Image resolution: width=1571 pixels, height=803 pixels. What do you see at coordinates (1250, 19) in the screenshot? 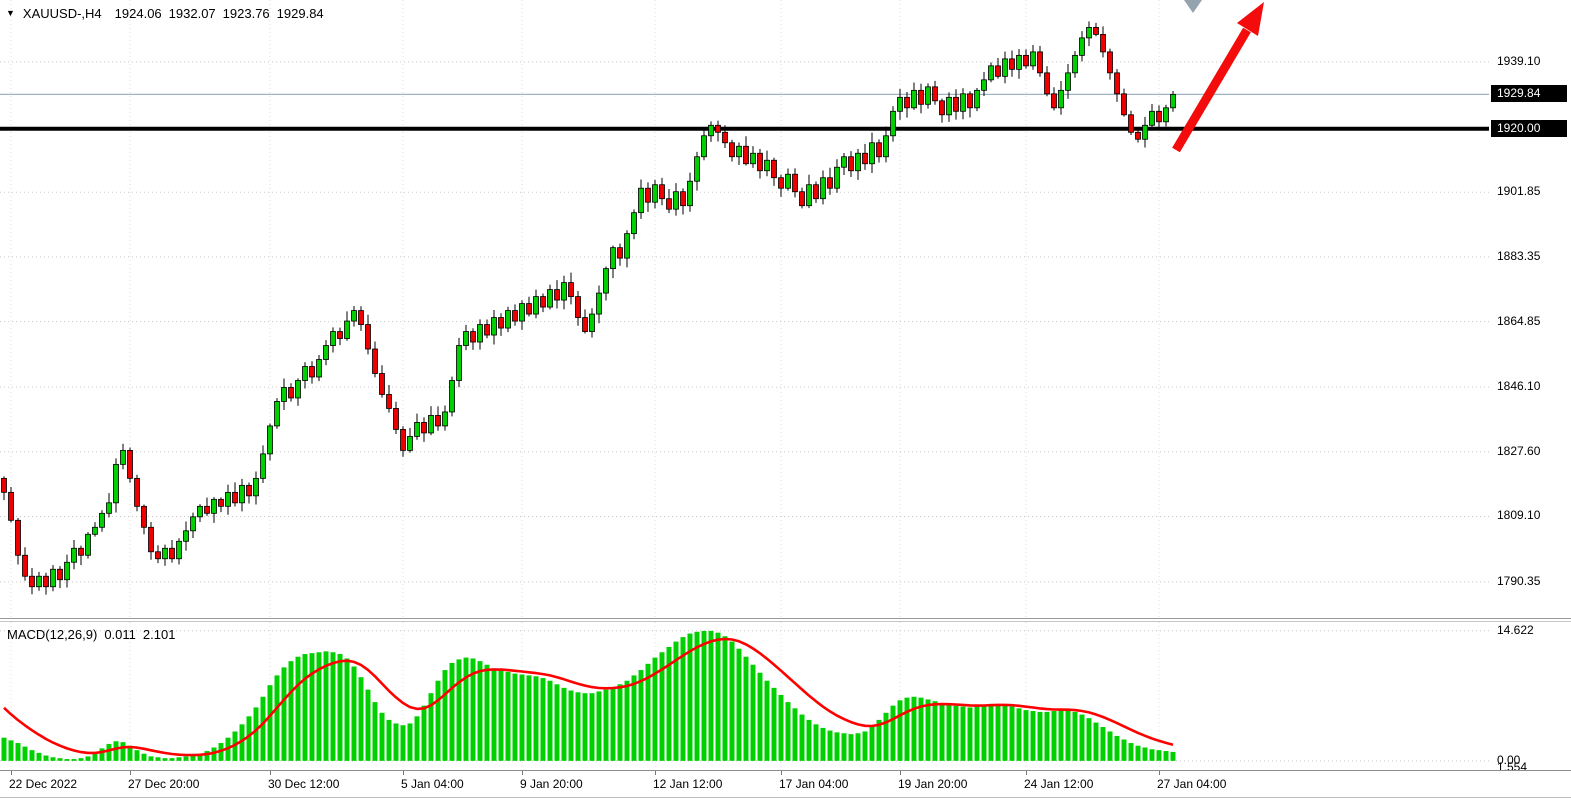
I see `trend-arrow-head` at bounding box center [1250, 19].